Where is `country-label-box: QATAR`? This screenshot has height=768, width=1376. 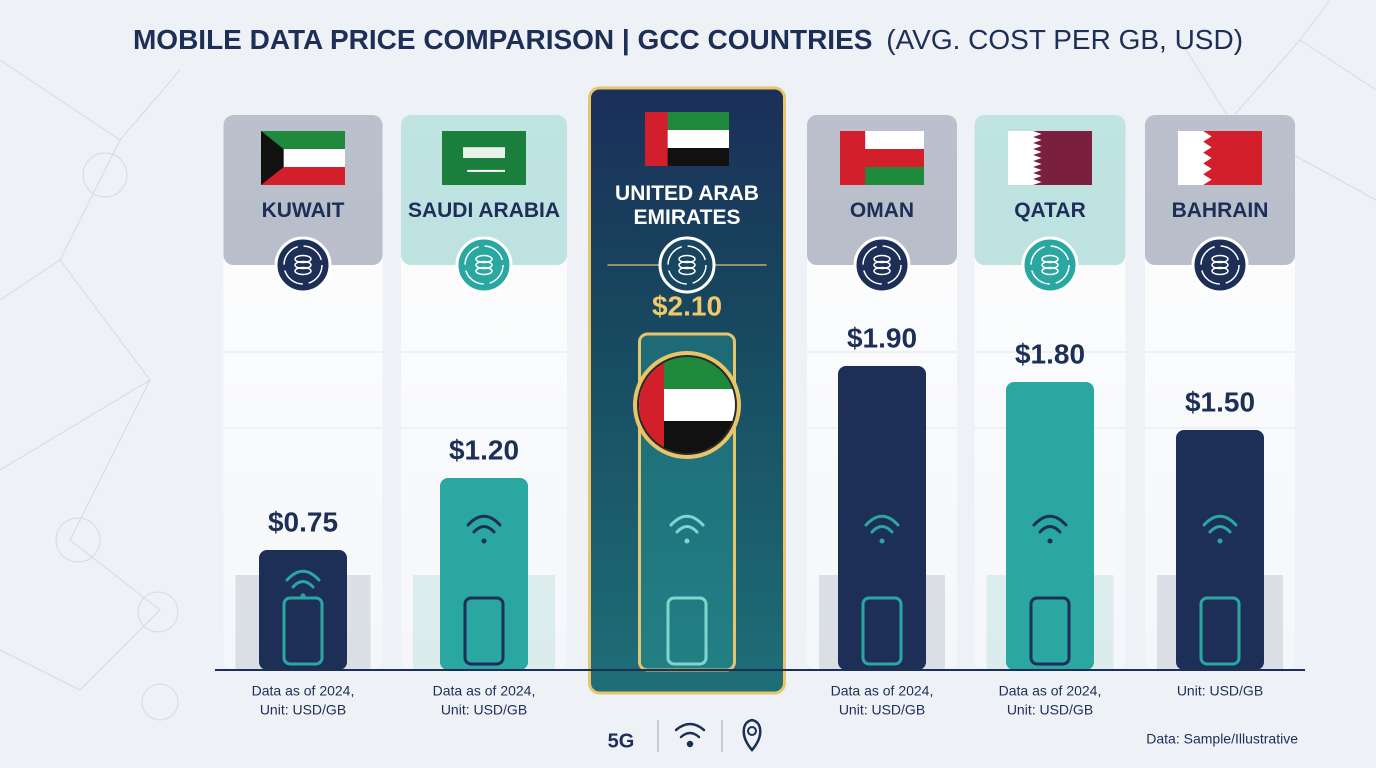 country-label-box: QATAR is located at coordinates (1050, 210).